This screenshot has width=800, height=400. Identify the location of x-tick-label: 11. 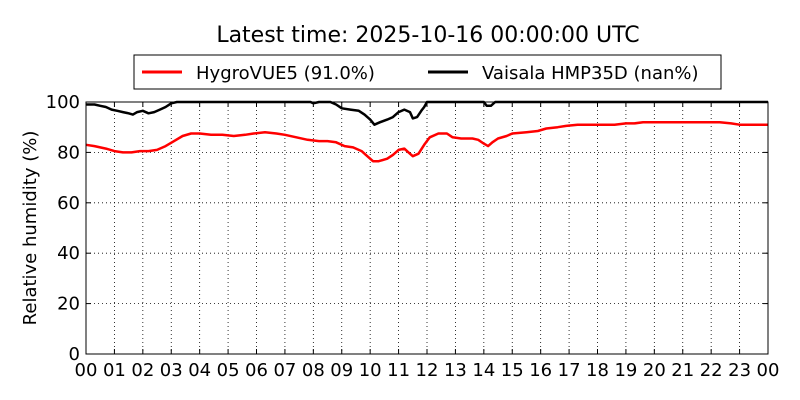
(398, 370).